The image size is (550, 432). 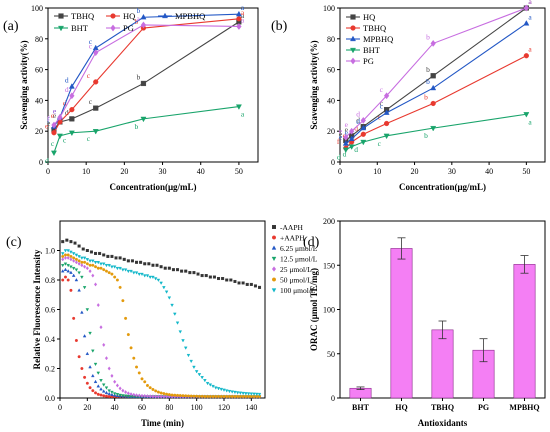 I want to click on y-axis-label: Scavenging activity(%), so click(x=24, y=84).